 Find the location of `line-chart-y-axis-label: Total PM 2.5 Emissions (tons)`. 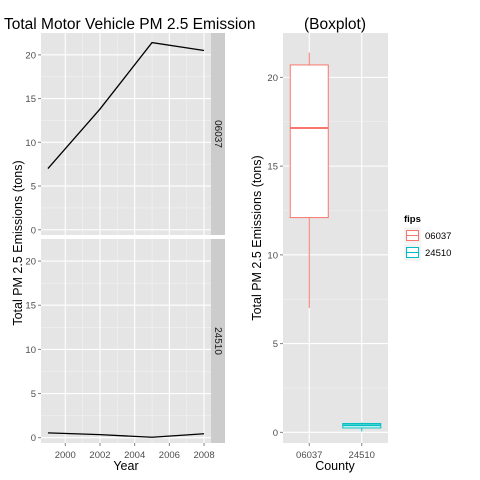

line-chart-y-axis-label: Total PM 2.5 Emissions (tons) is located at coordinates (18, 242).